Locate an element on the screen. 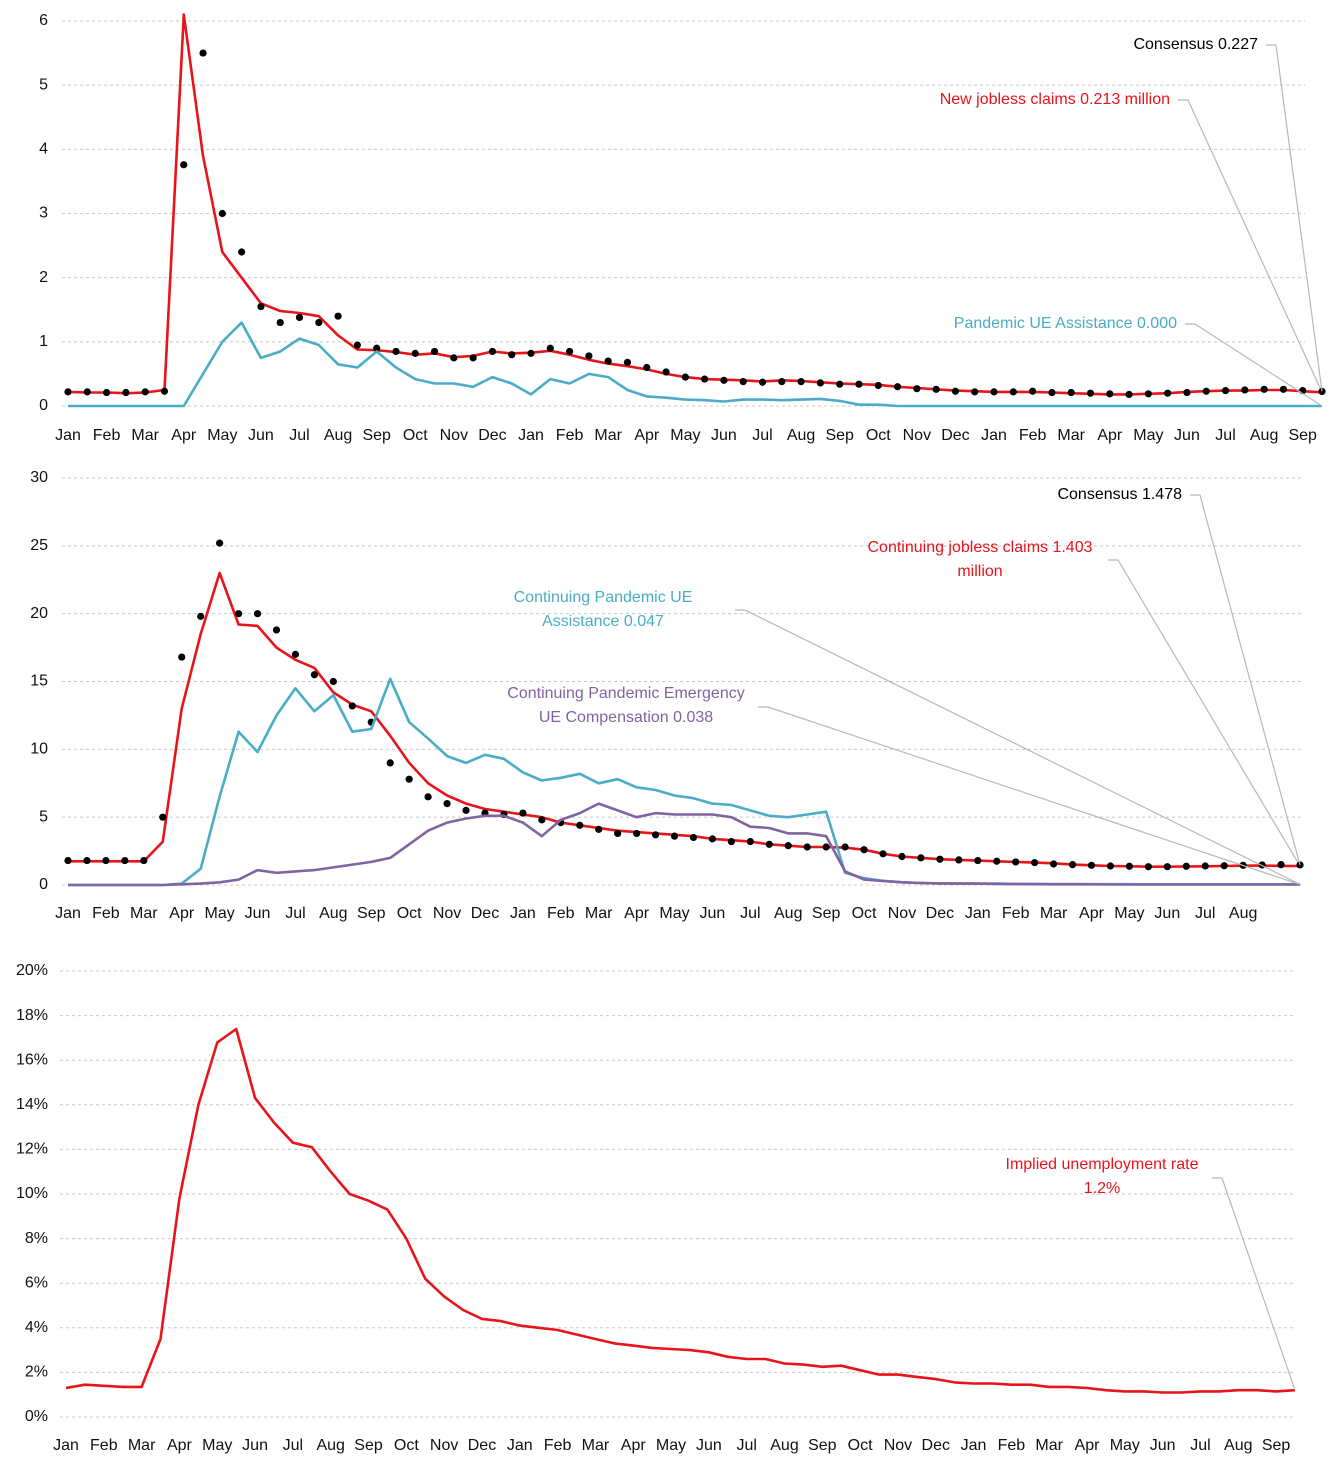 Image resolution: width=1342 pixels, height=1458 pixels. y-tick-label: 25 is located at coordinates (39, 545).